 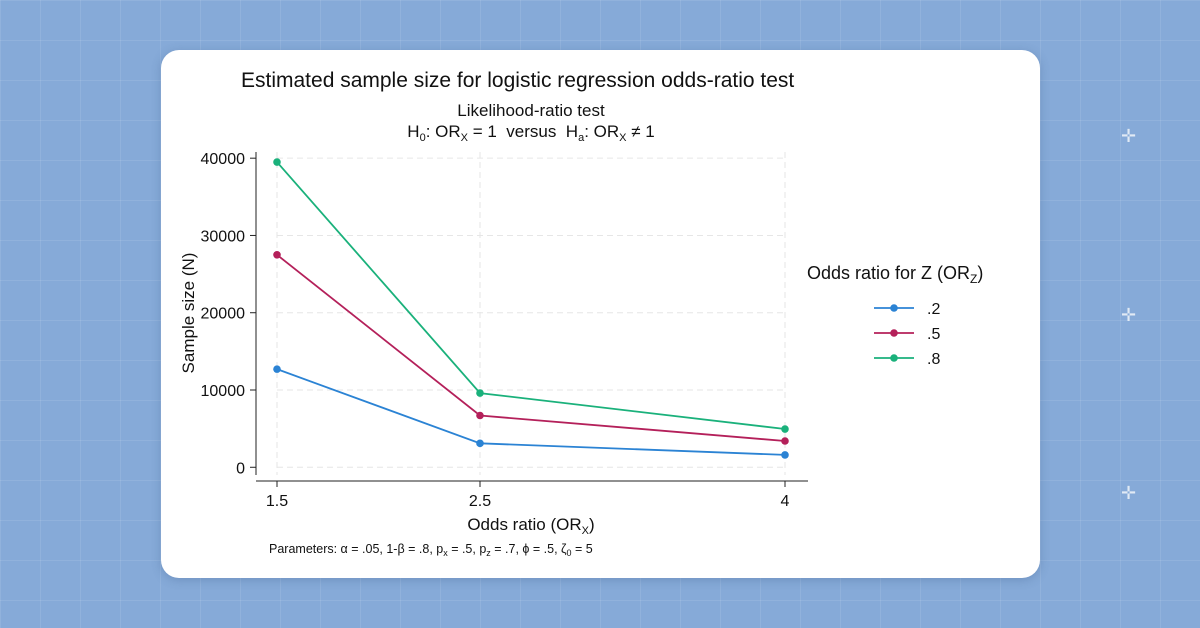 What do you see at coordinates (223, 236) in the screenshot?
I see `y-tick-label: 30000` at bounding box center [223, 236].